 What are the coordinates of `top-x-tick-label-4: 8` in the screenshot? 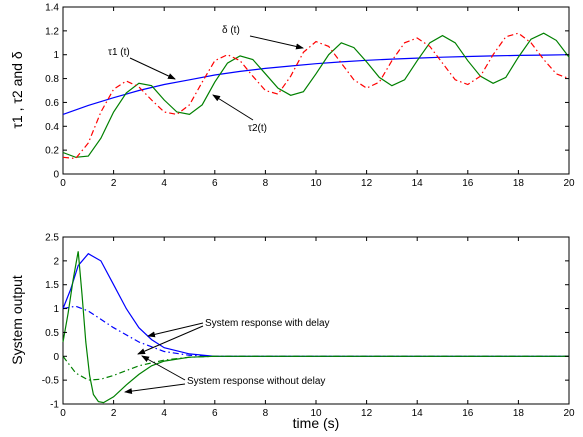 It's located at (266, 183).